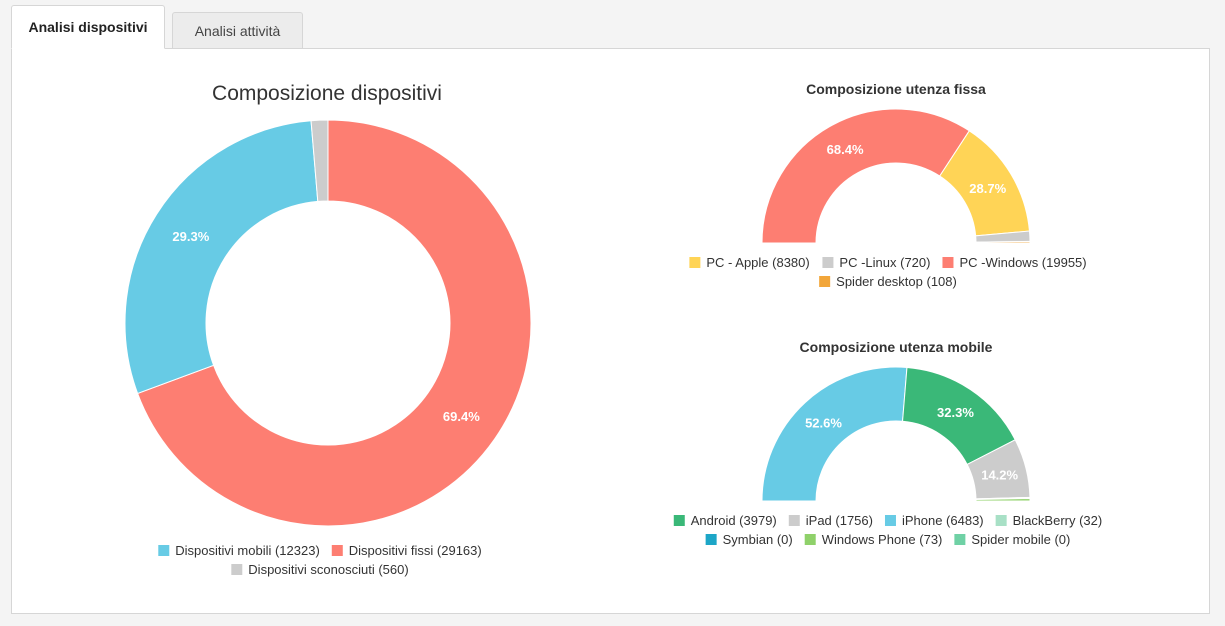  I want to click on slice-label-iphone: 52.6%, so click(823, 422).